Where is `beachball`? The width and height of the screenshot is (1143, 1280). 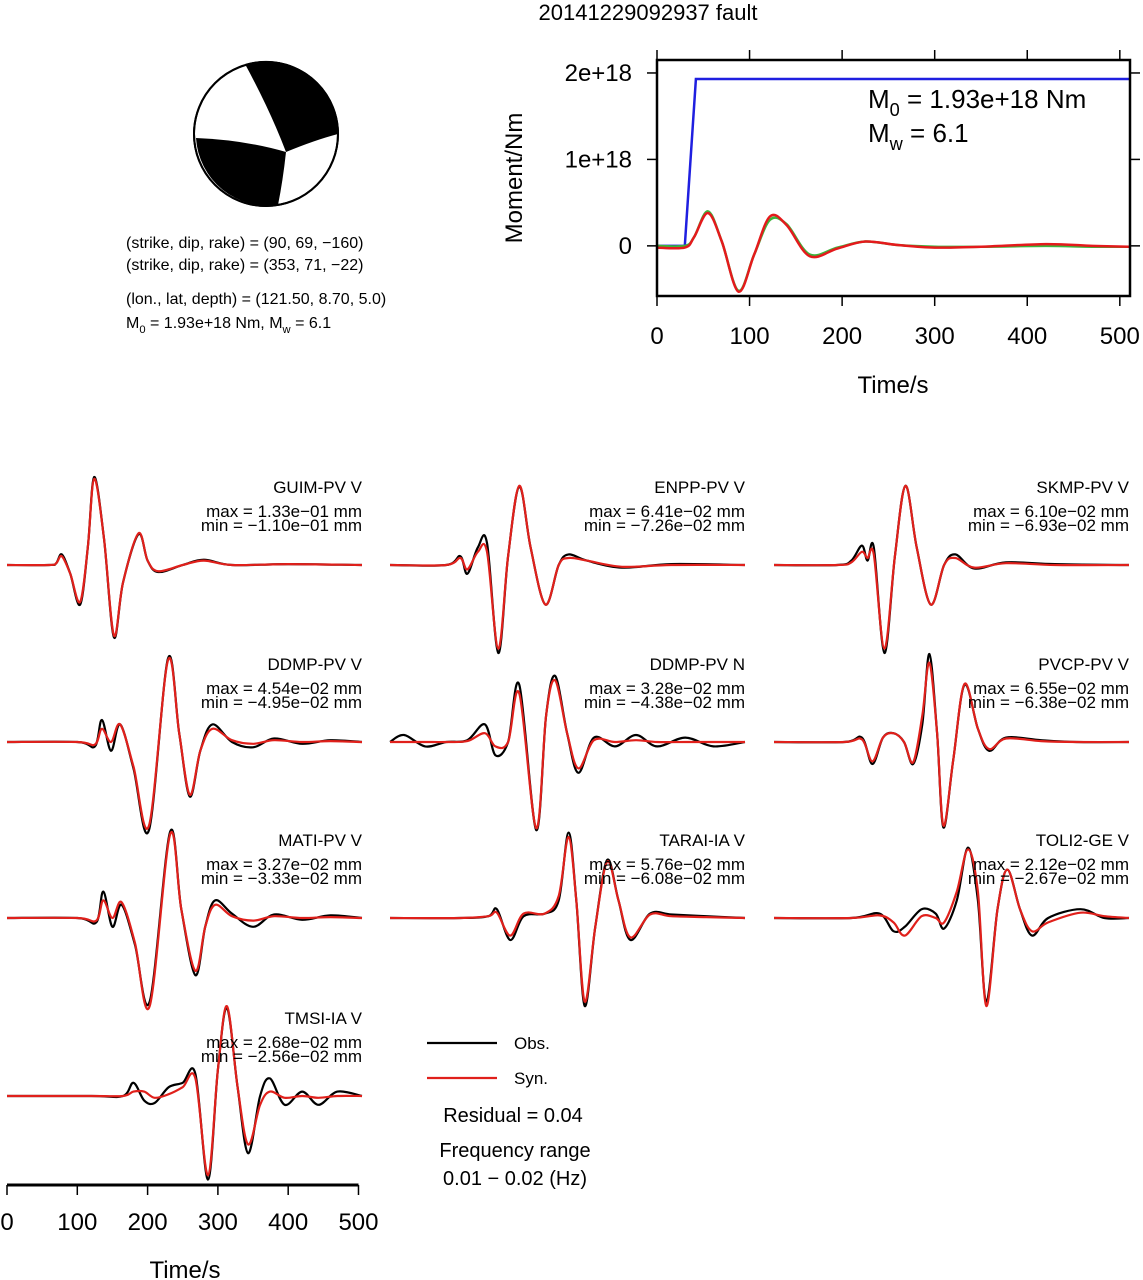
beachball is located at coordinates (266, 133).